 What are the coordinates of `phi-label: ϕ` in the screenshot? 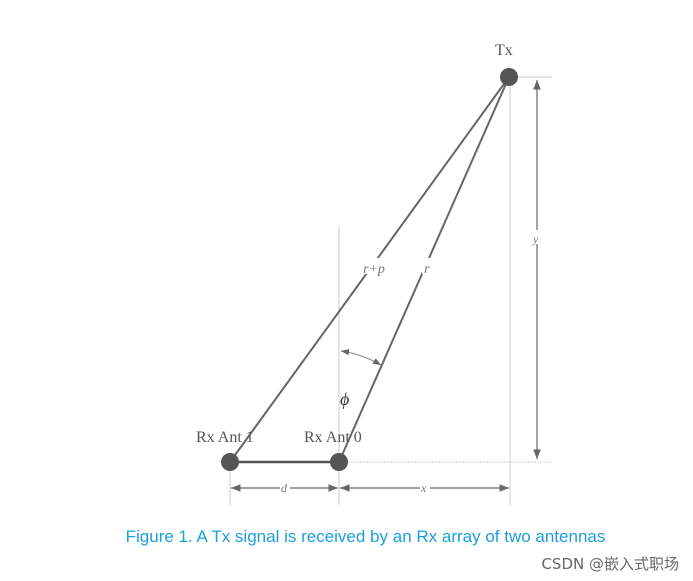 It's located at (344, 399).